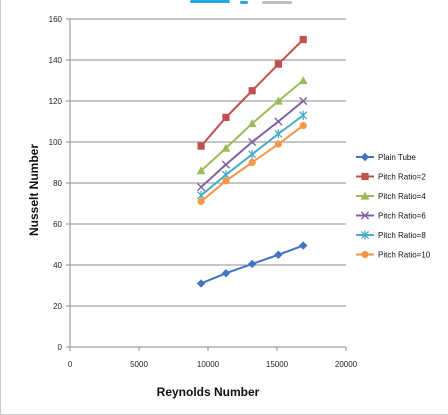  I want to click on y-tick-label: 40, so click(57, 265).